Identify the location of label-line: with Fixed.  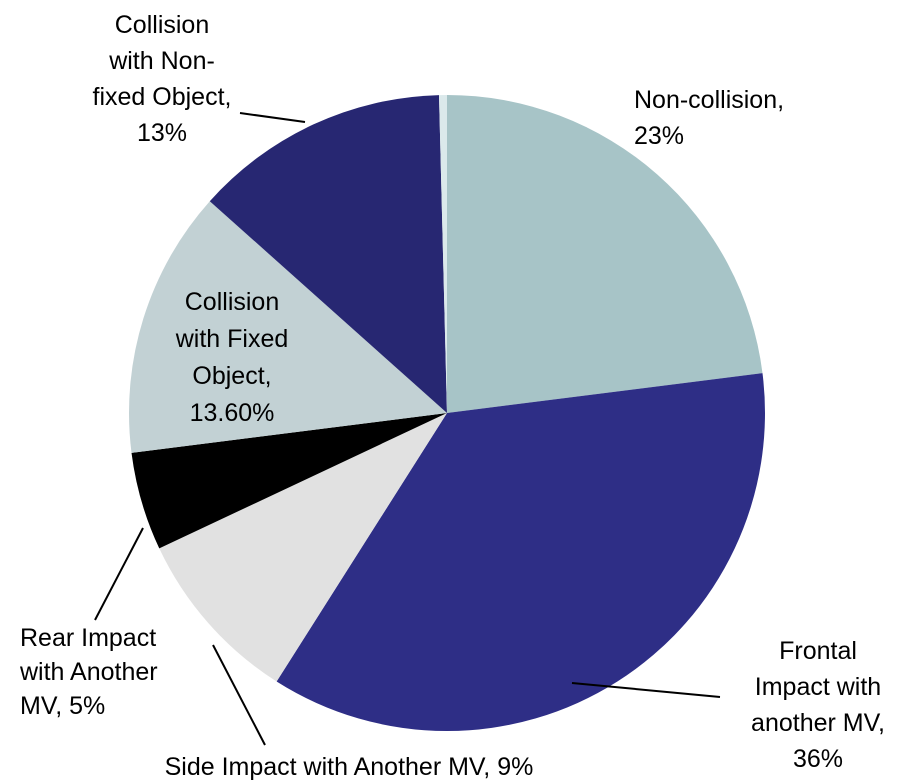
(232, 339).